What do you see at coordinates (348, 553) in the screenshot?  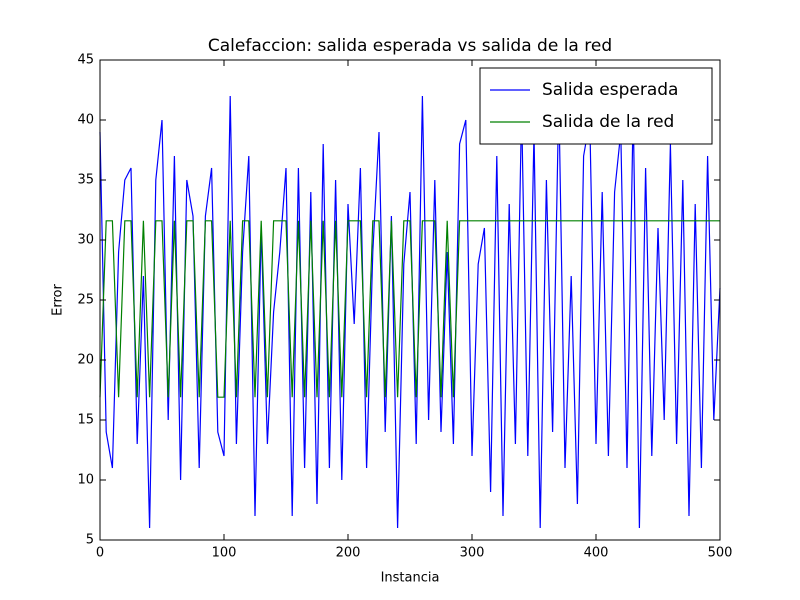 I see `x-tick-label: 200` at bounding box center [348, 553].